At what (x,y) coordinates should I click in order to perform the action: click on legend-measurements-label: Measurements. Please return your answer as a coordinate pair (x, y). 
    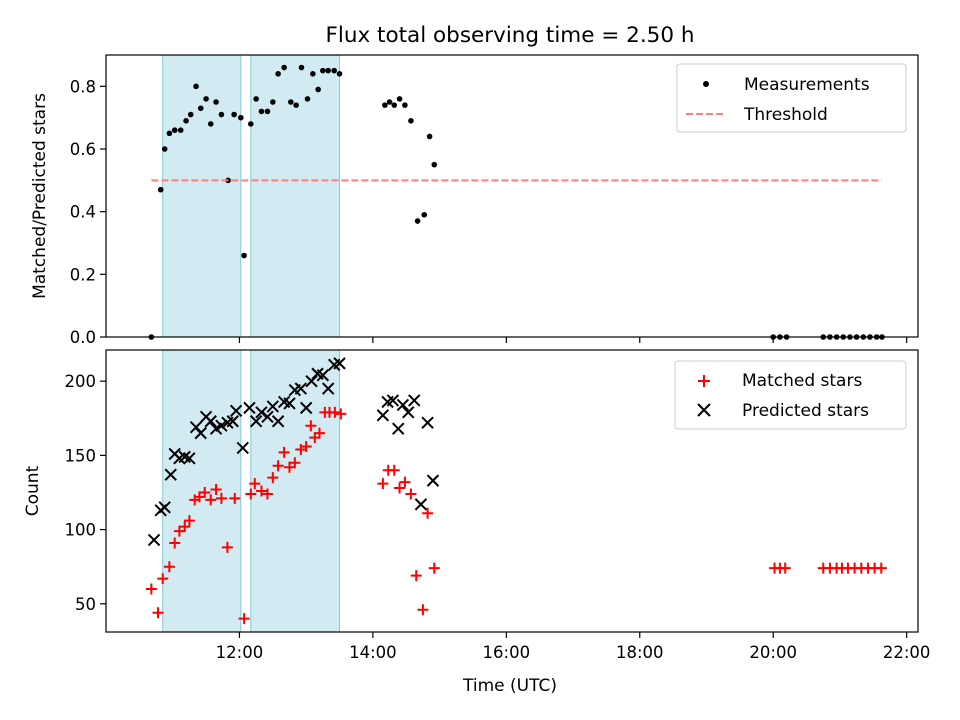
    Looking at the image, I should click on (807, 85).